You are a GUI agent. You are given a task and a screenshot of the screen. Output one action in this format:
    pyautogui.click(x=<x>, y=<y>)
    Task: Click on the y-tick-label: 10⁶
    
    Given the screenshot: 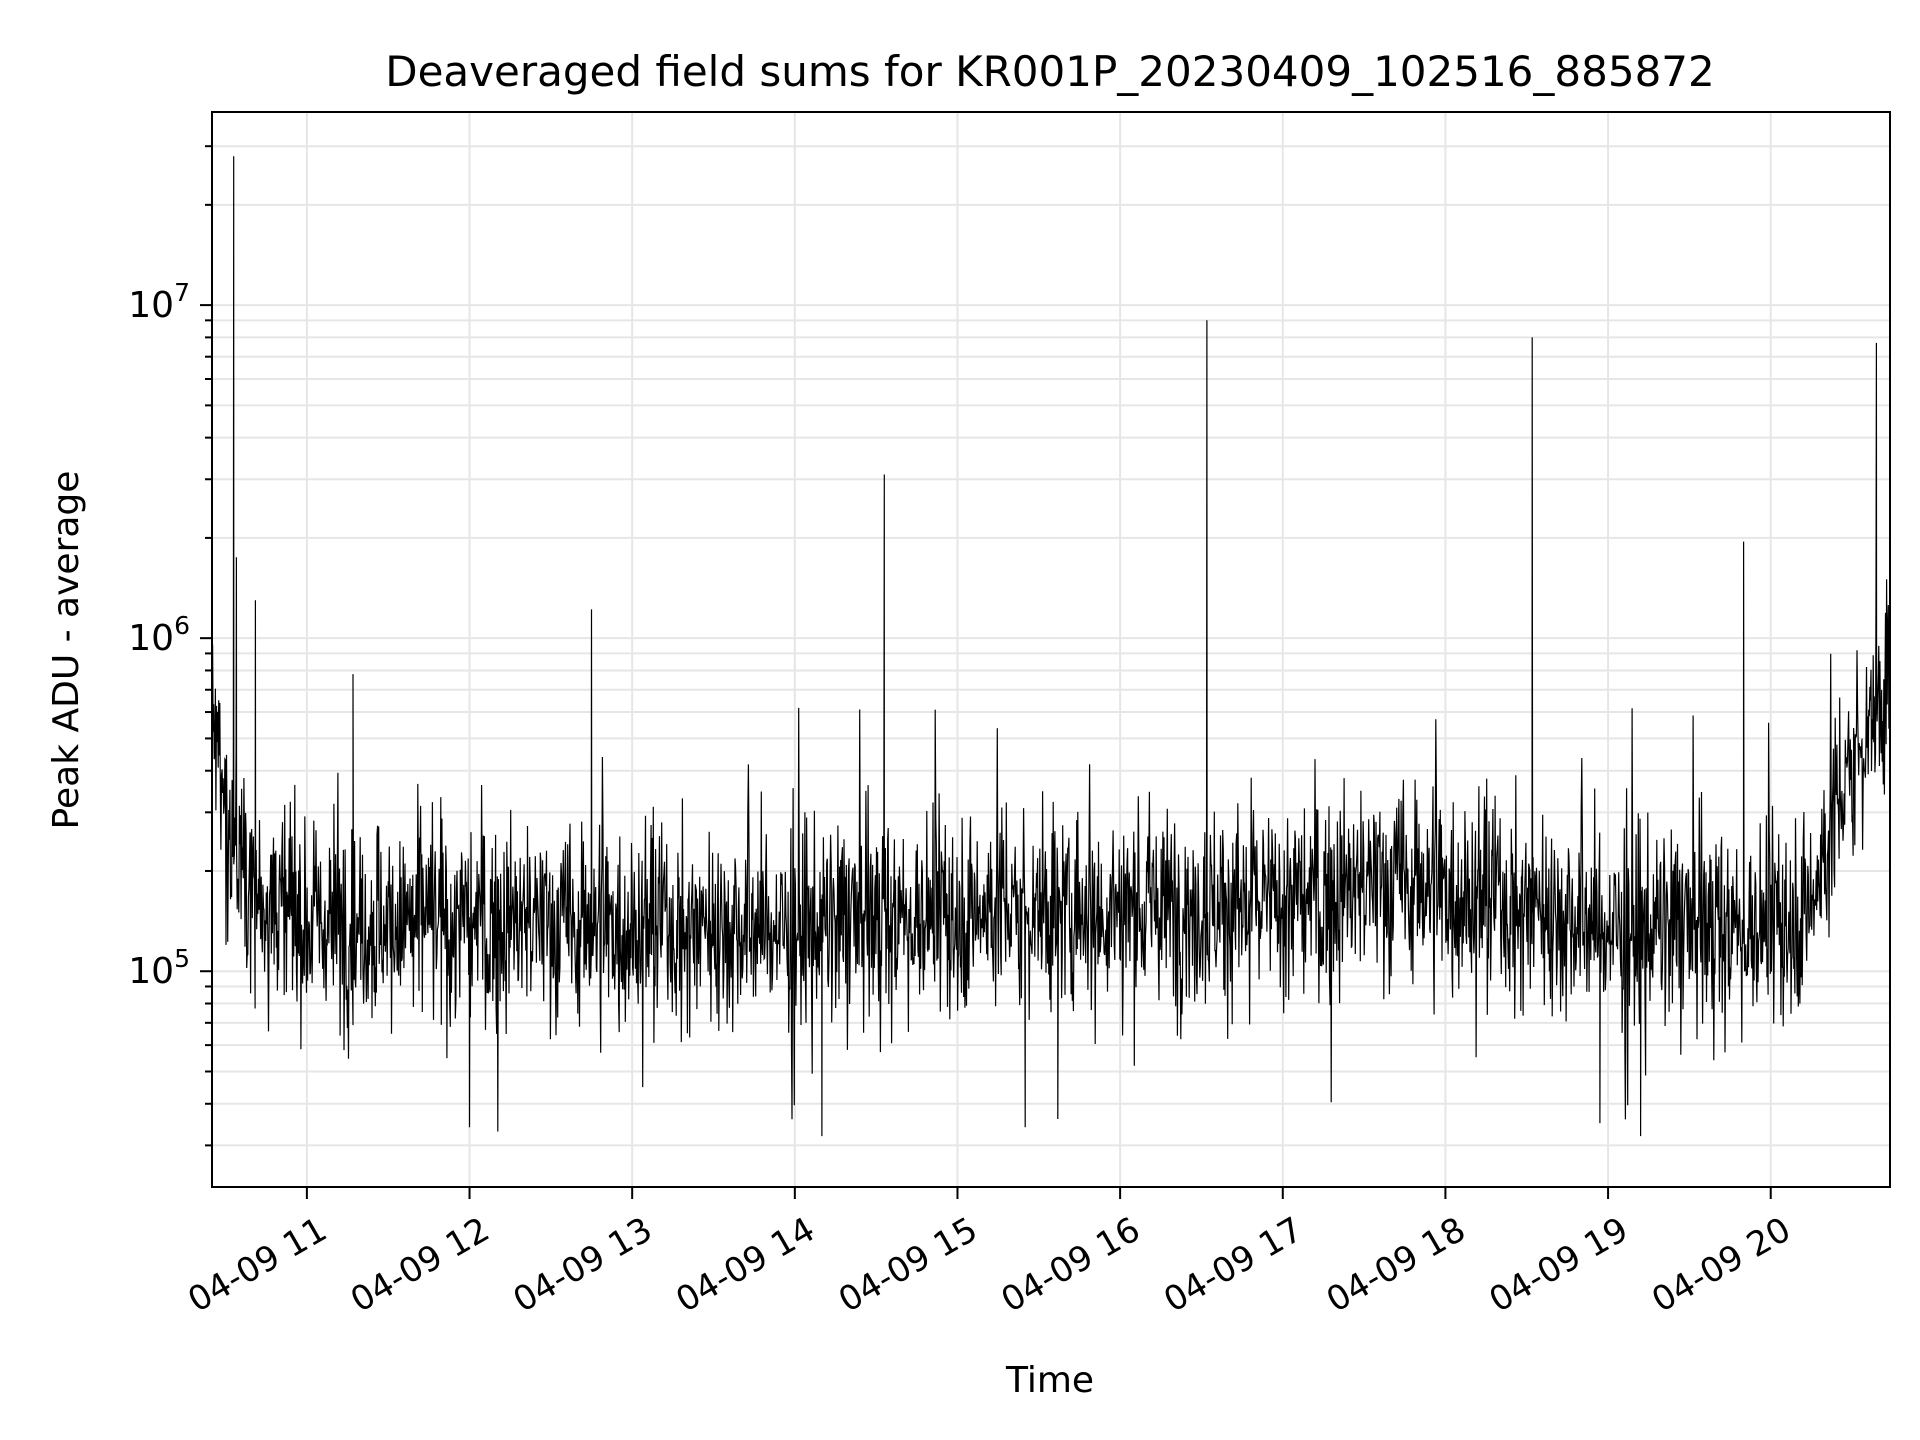 What is the action you would take?
    pyautogui.click(x=159, y=635)
    